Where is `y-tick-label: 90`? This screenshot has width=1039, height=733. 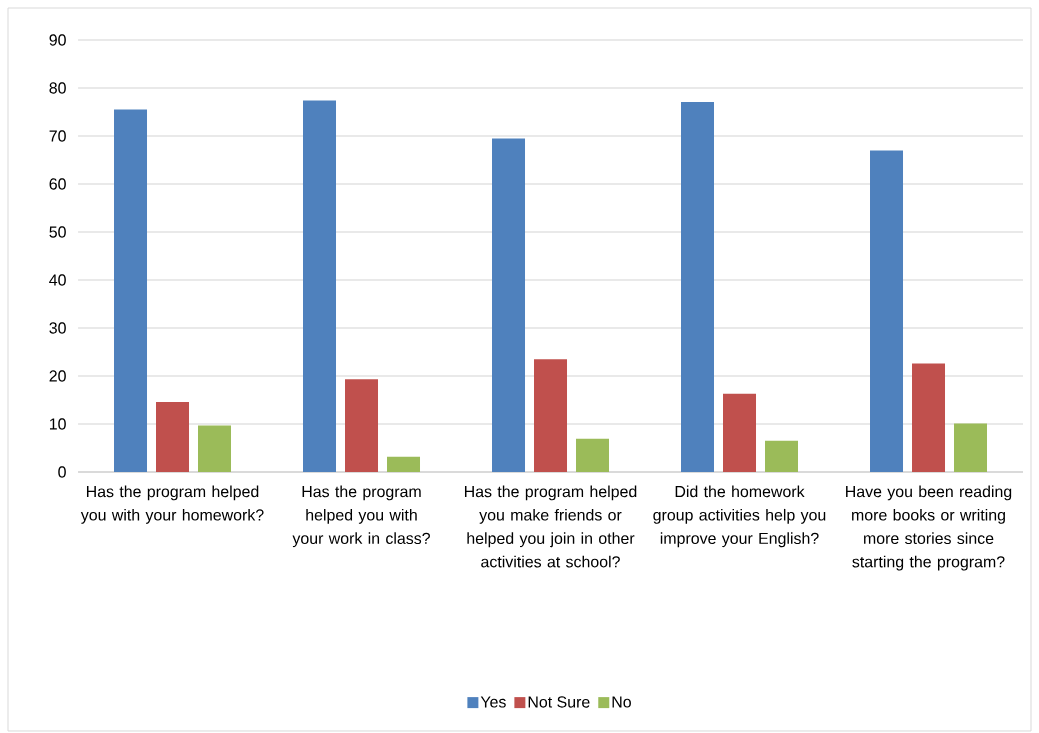 y-tick-label: 90 is located at coordinates (57, 40).